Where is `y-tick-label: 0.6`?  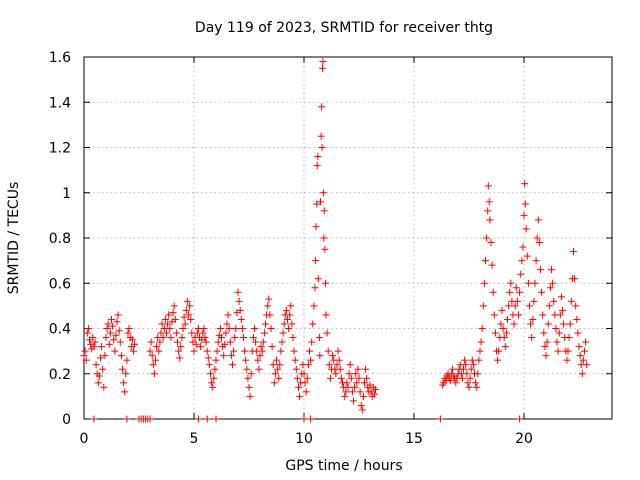
y-tick-label: 0.6 is located at coordinates (60, 284).